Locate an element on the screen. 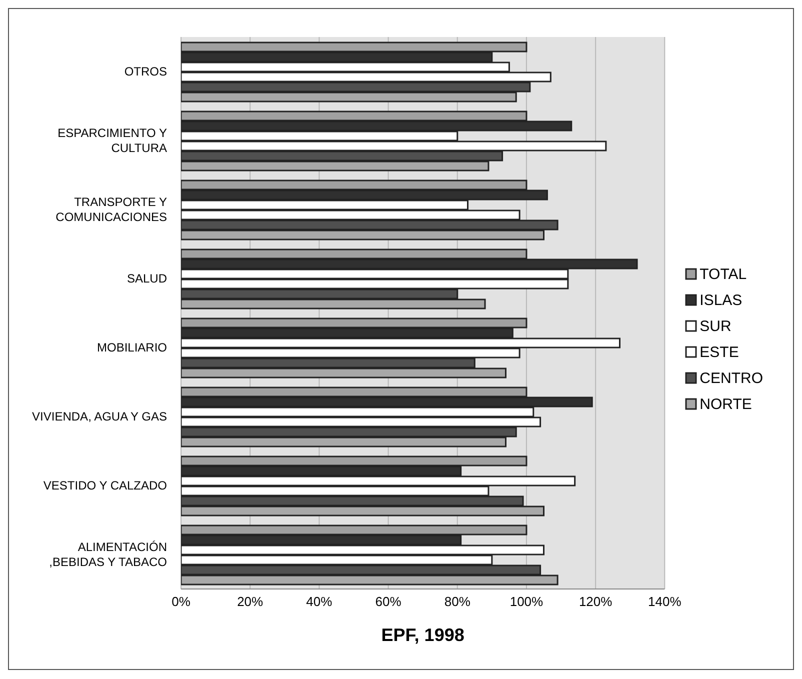 This screenshot has height=679, width=802. x-tick-label: 80% is located at coordinates (457, 602).